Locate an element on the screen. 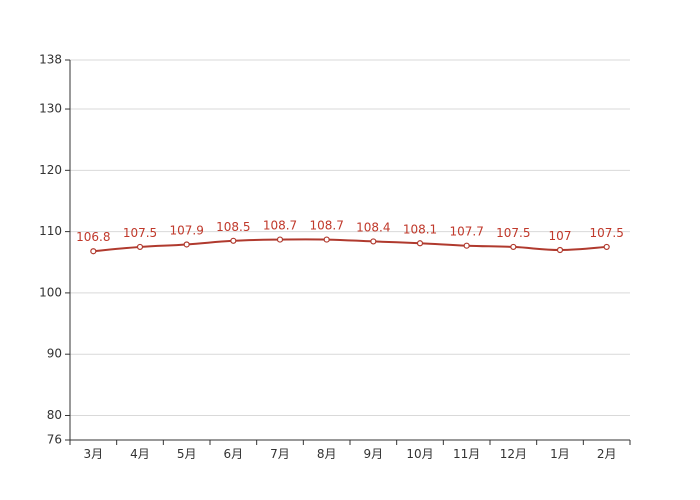 Image resolution: width=700 pixels, height=500 pixels. y-tick-label: 76 is located at coordinates (54, 440).